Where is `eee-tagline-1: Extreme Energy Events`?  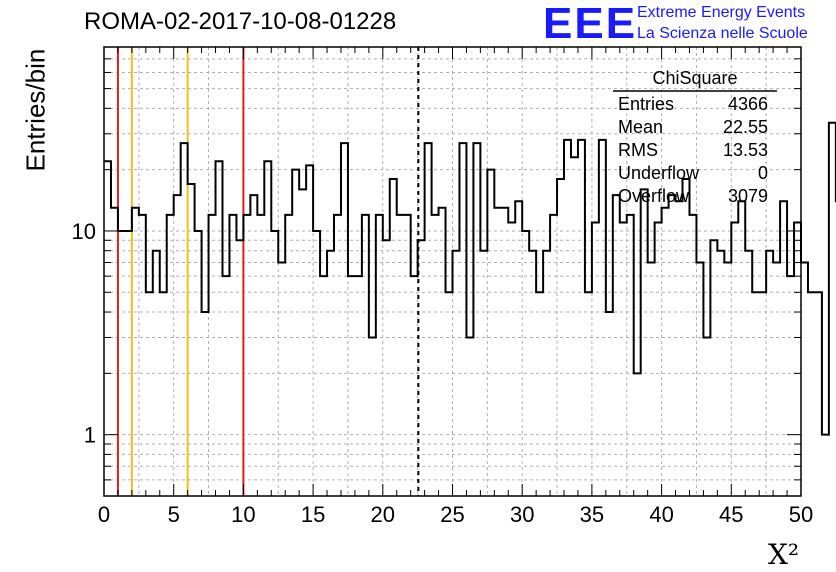
eee-tagline-1: Extreme Energy Events is located at coordinates (721, 12).